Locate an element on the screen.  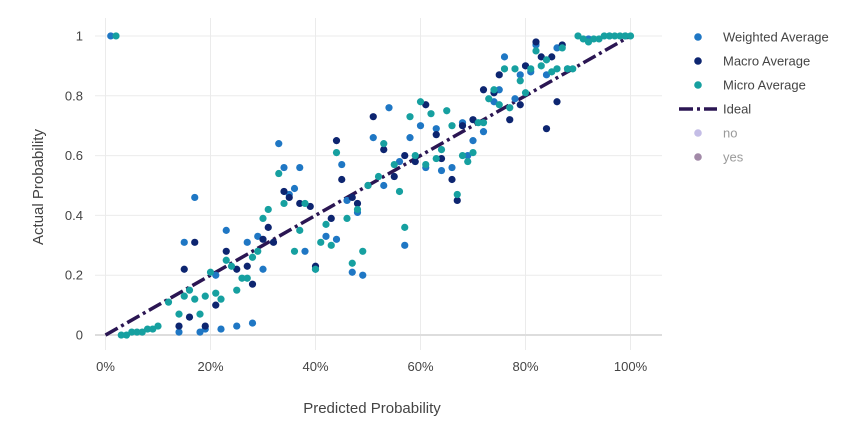
x-tick-label: 80% is located at coordinates (525, 366).